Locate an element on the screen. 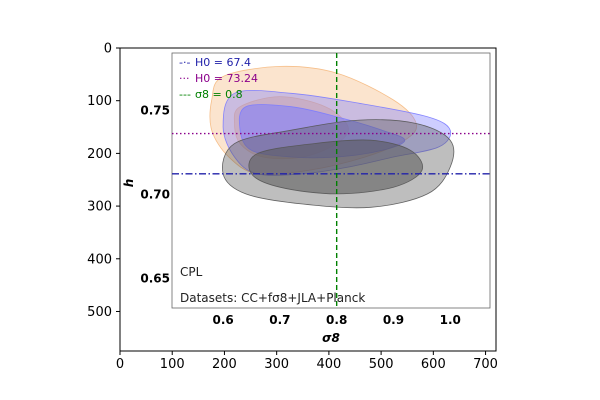 The height and width of the screenshot is (400, 600). inner-x-tick-label: 0.8 is located at coordinates (336, 320).